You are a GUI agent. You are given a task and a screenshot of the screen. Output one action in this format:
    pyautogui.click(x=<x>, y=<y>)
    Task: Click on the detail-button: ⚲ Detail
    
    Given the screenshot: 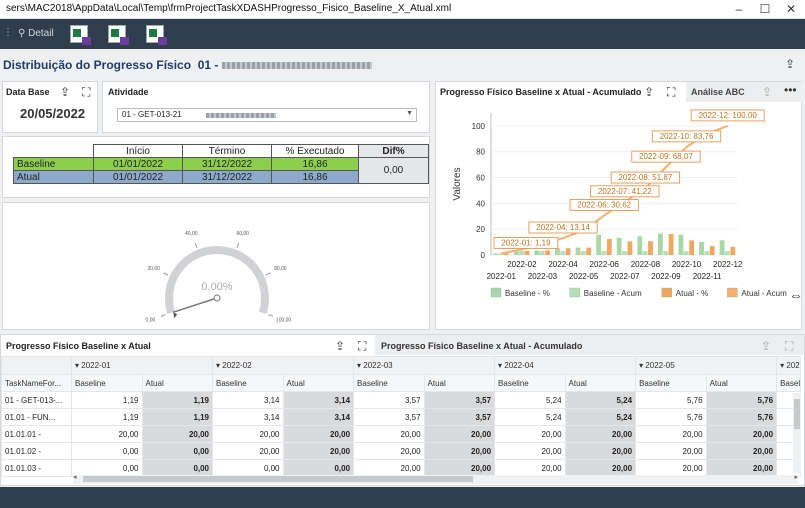 What is the action you would take?
    pyautogui.click(x=36, y=33)
    